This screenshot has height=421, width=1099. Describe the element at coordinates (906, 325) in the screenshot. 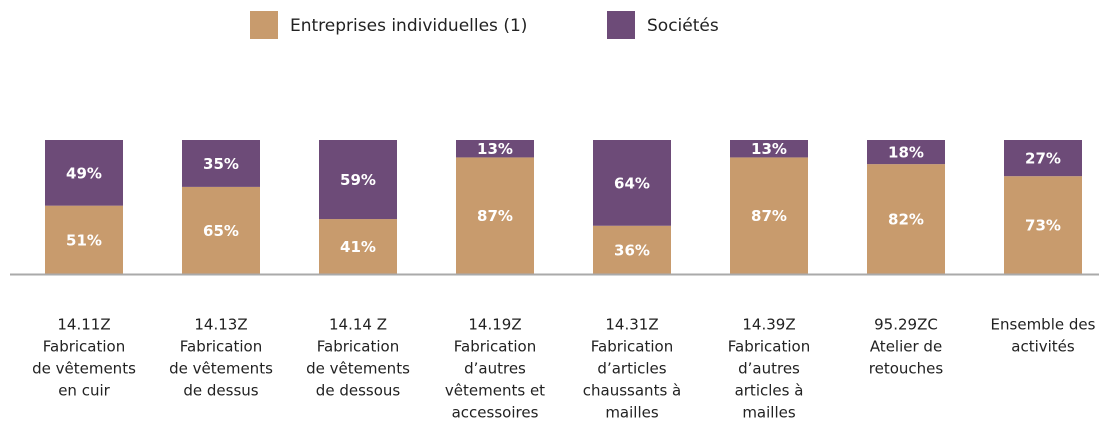

I see `x-tick-label: 95.29ZC` at that location.